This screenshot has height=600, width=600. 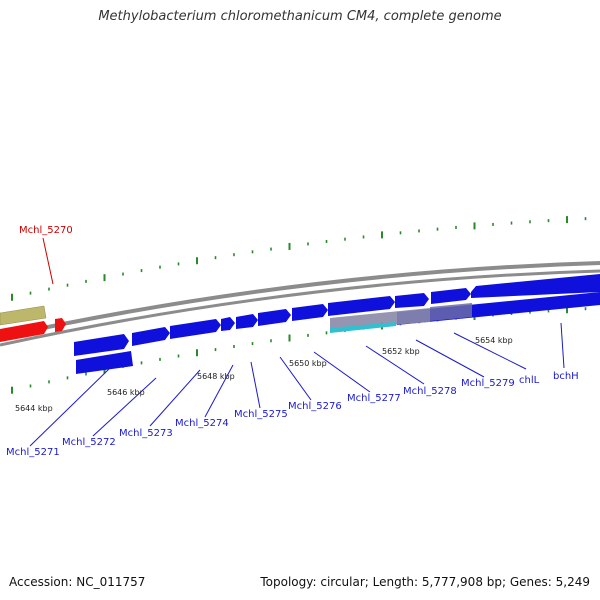 What do you see at coordinates (60, 325) in the screenshot?
I see `highlight-gene-arrow-small` at bounding box center [60, 325].